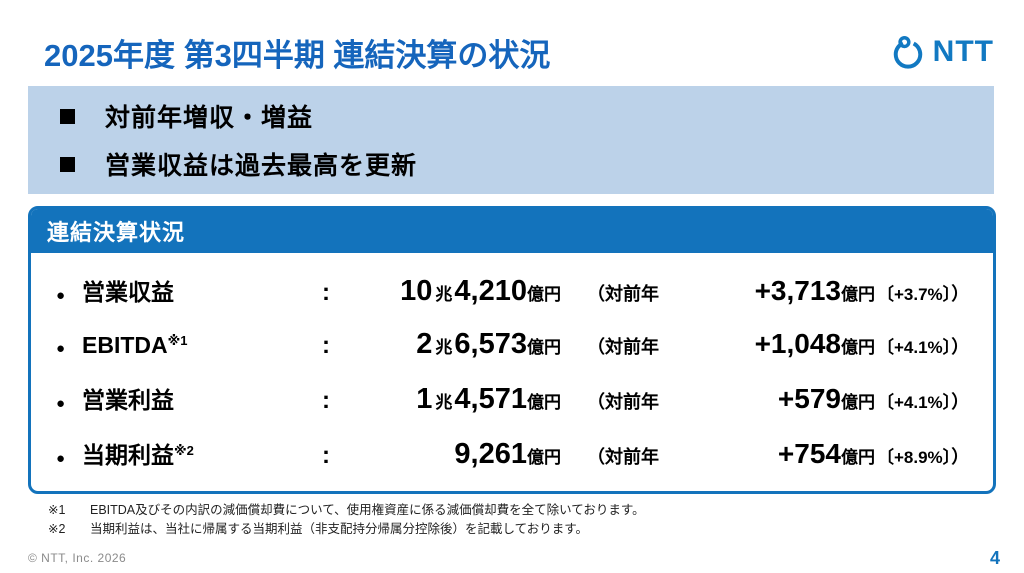 The height and width of the screenshot is (573, 1024). Describe the element at coordinates (138, 455) in the screenshot. I see `metric-label: 当期利益※2` at that location.